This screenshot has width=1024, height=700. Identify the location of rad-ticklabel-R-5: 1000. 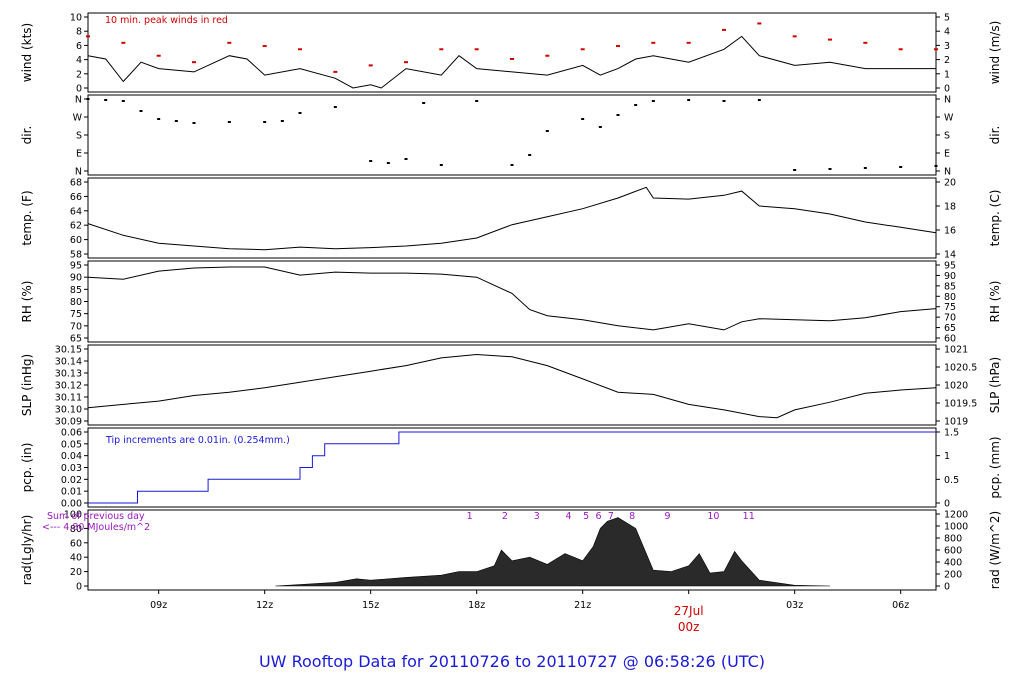
(956, 527).